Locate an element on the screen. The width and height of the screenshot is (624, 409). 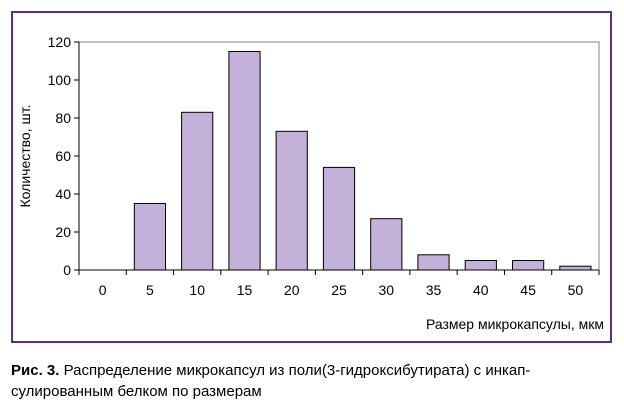
y-tick-label: 20 is located at coordinates (63, 232).